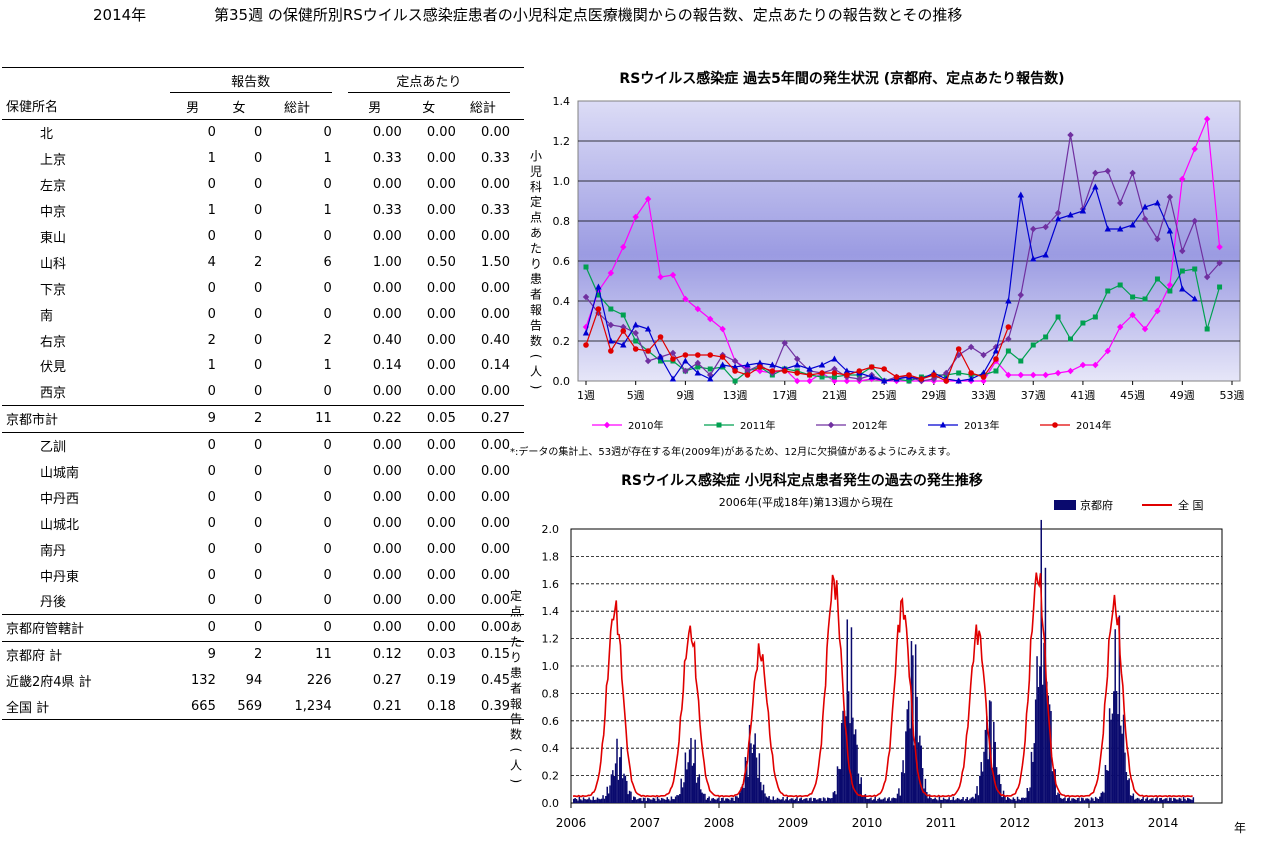 The image size is (1269, 847). Describe the element at coordinates (1065, 505) in the screenshot. I see `chart2-legend-swatch-kyoto` at that location.